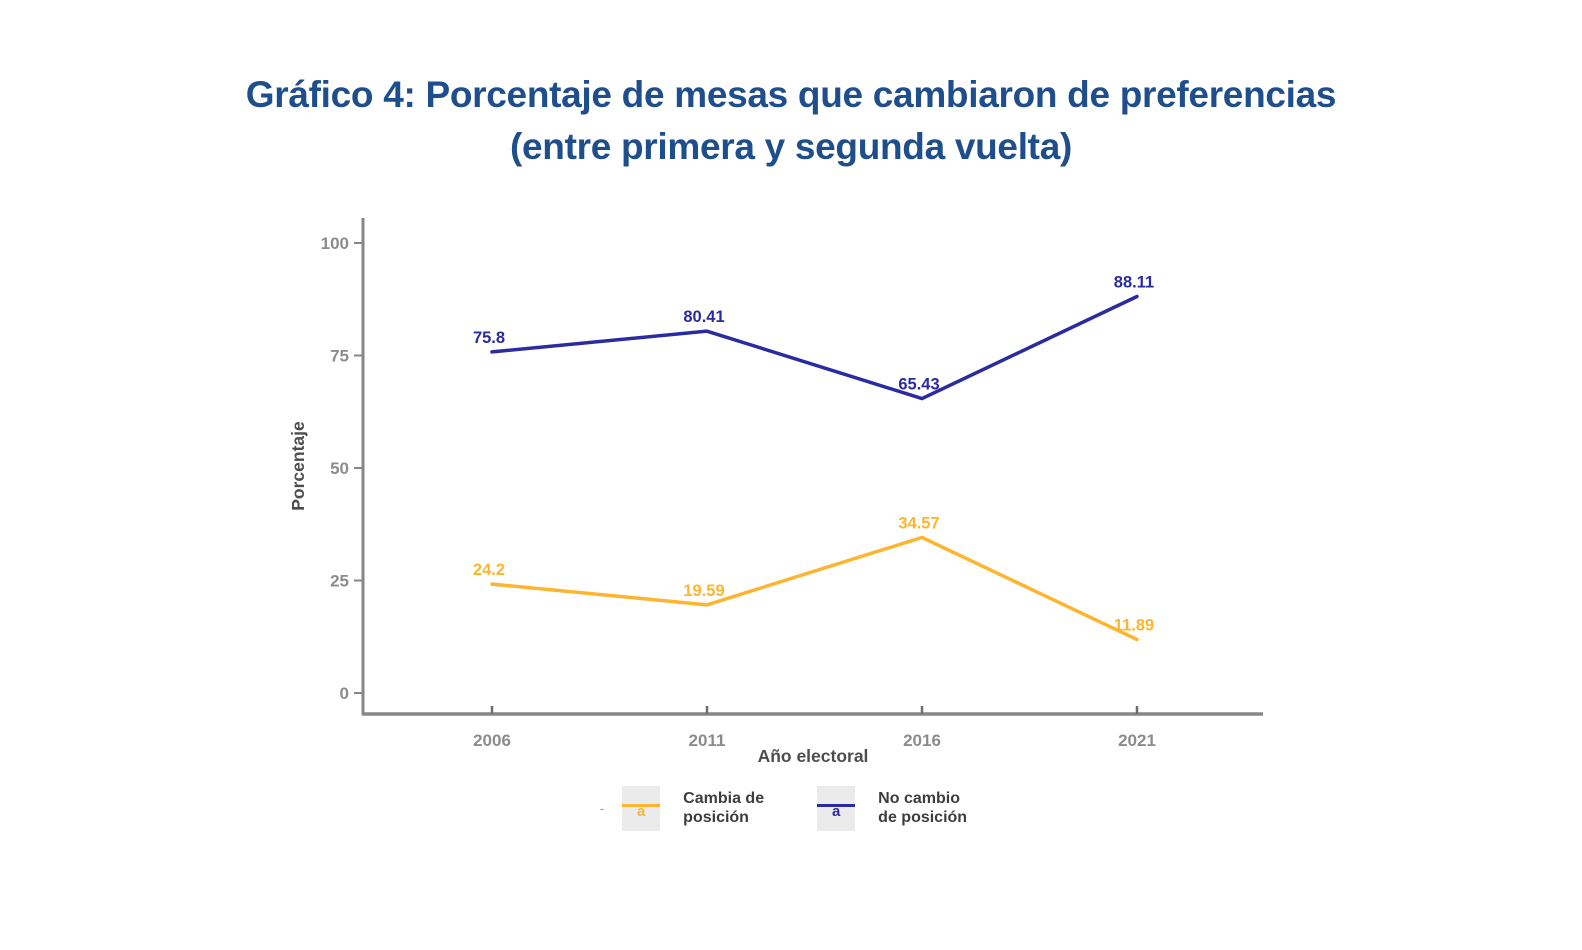 This screenshot has width=1582, height=950. I want to click on legend-key-no-cambio: a, so click(836, 808).